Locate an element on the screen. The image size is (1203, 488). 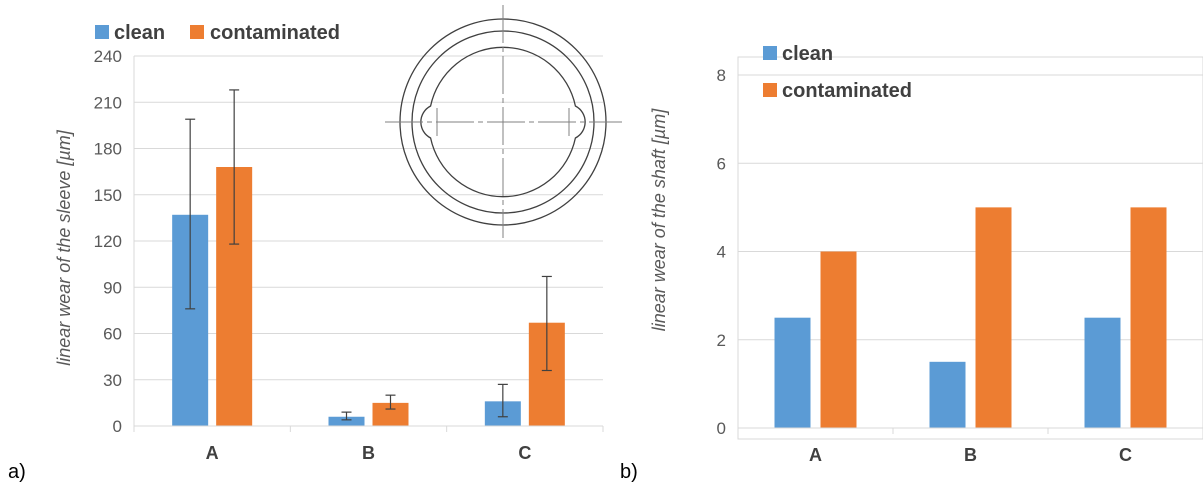
chart-a-y-axis-title: linear wear of the sleeve [µm] is located at coordinates (64, 247).